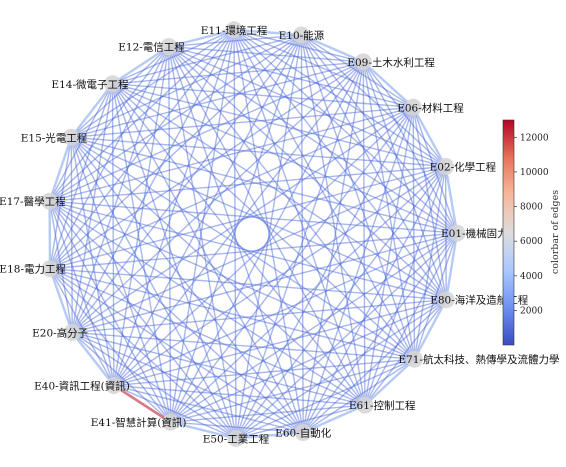 The width and height of the screenshot is (566, 467). I want to click on colorbar-tick-label: 6000, so click(531, 242).